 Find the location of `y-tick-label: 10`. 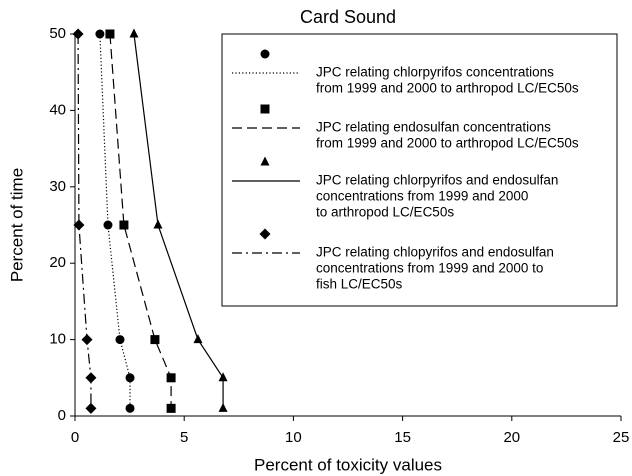

y-tick-label: 10 is located at coordinates (57, 339).